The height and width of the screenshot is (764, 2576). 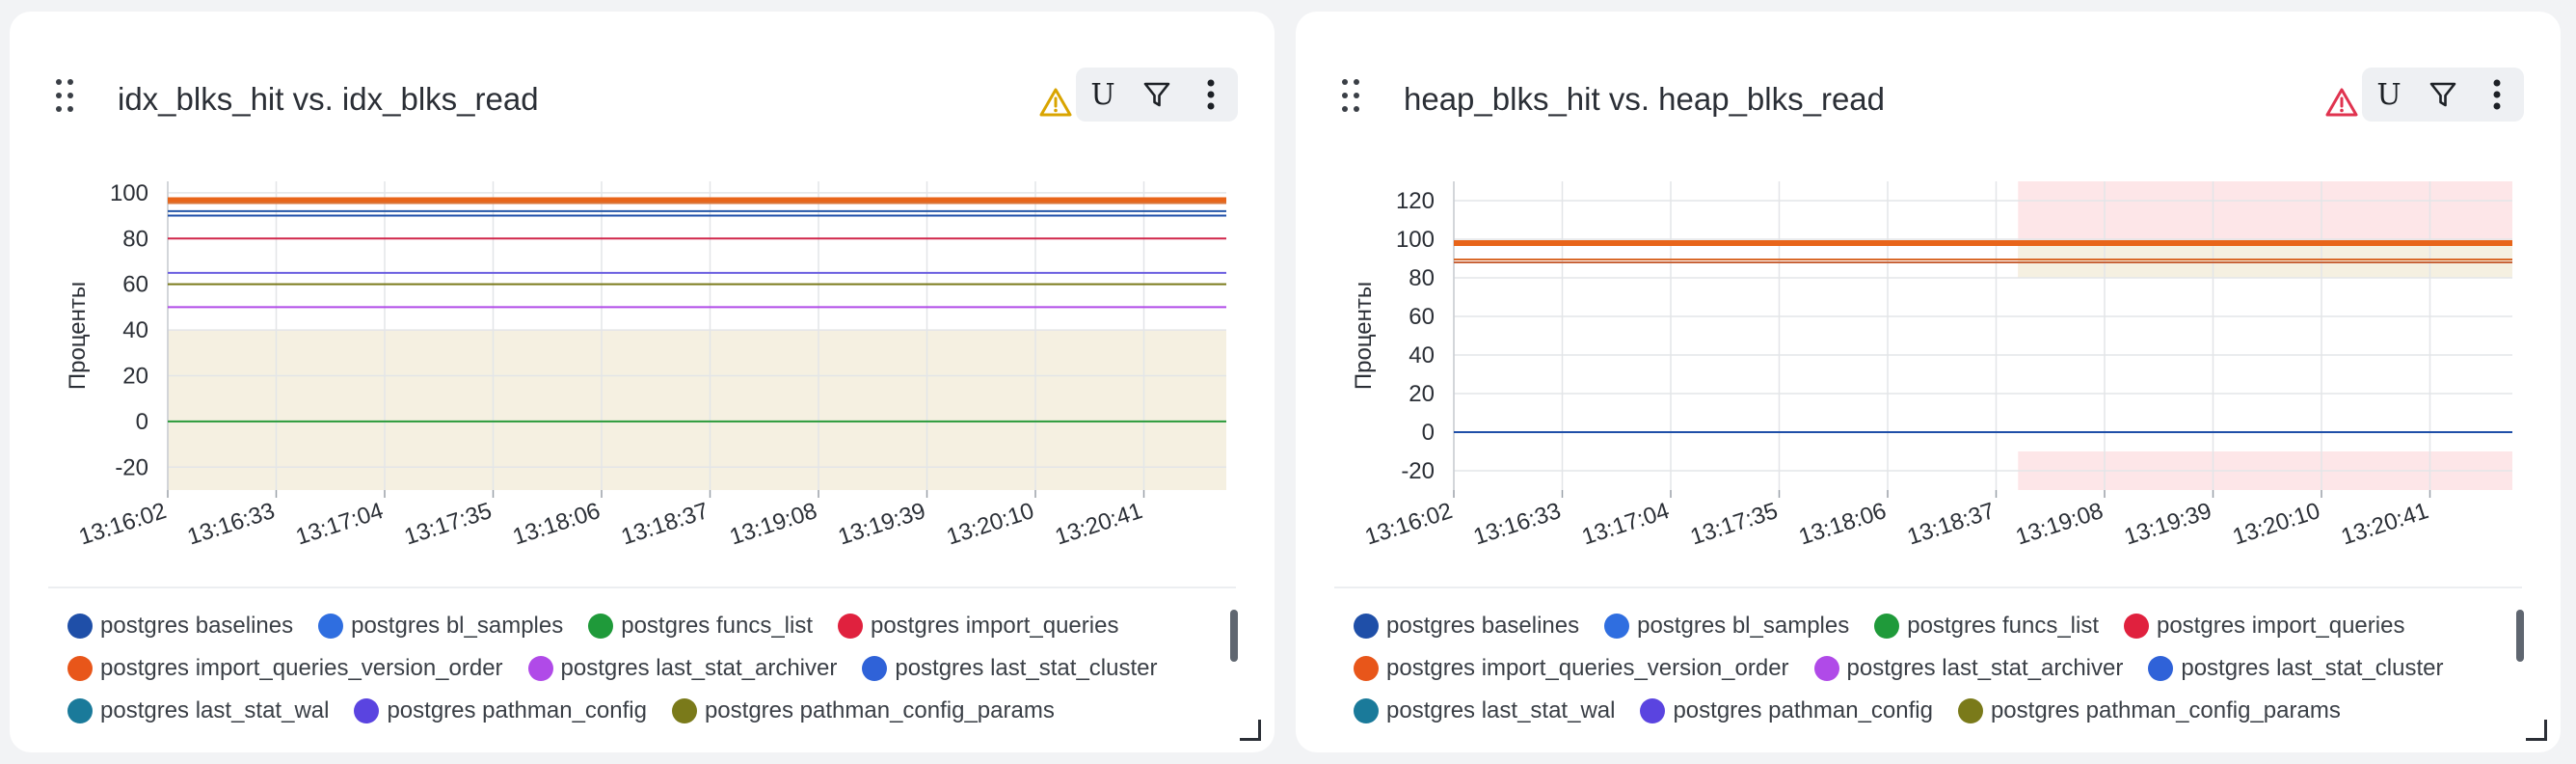 I want to click on y-tick-label: 100, so click(x=129, y=193).